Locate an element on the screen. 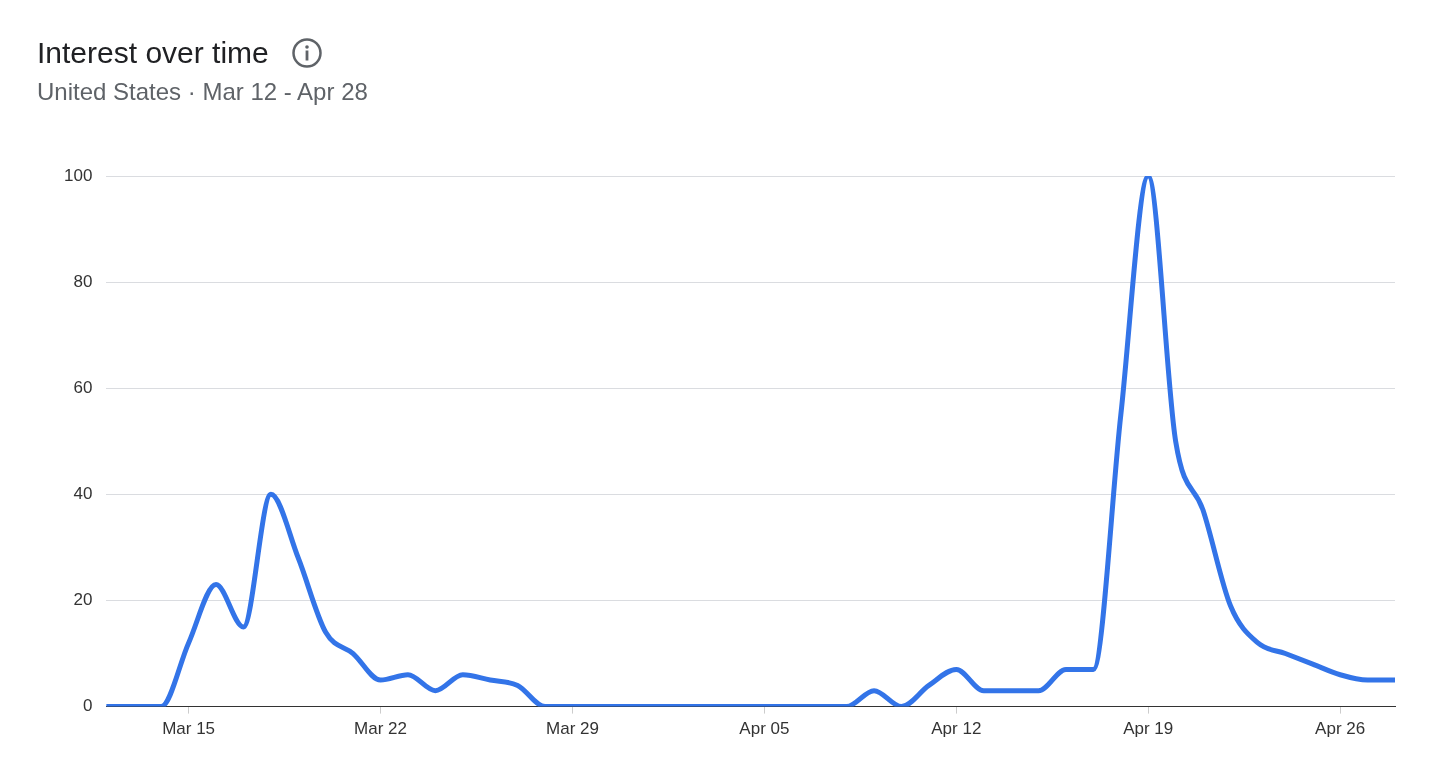 The width and height of the screenshot is (1456, 769). x-tick-label: Mar 22 is located at coordinates (380, 729).